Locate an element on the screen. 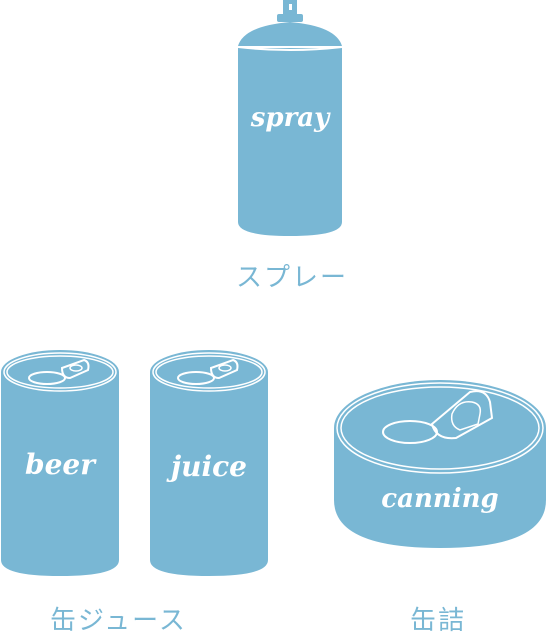 The width and height of the screenshot is (548, 638). drink-can-caption: 缶ジュース is located at coordinates (118, 621).